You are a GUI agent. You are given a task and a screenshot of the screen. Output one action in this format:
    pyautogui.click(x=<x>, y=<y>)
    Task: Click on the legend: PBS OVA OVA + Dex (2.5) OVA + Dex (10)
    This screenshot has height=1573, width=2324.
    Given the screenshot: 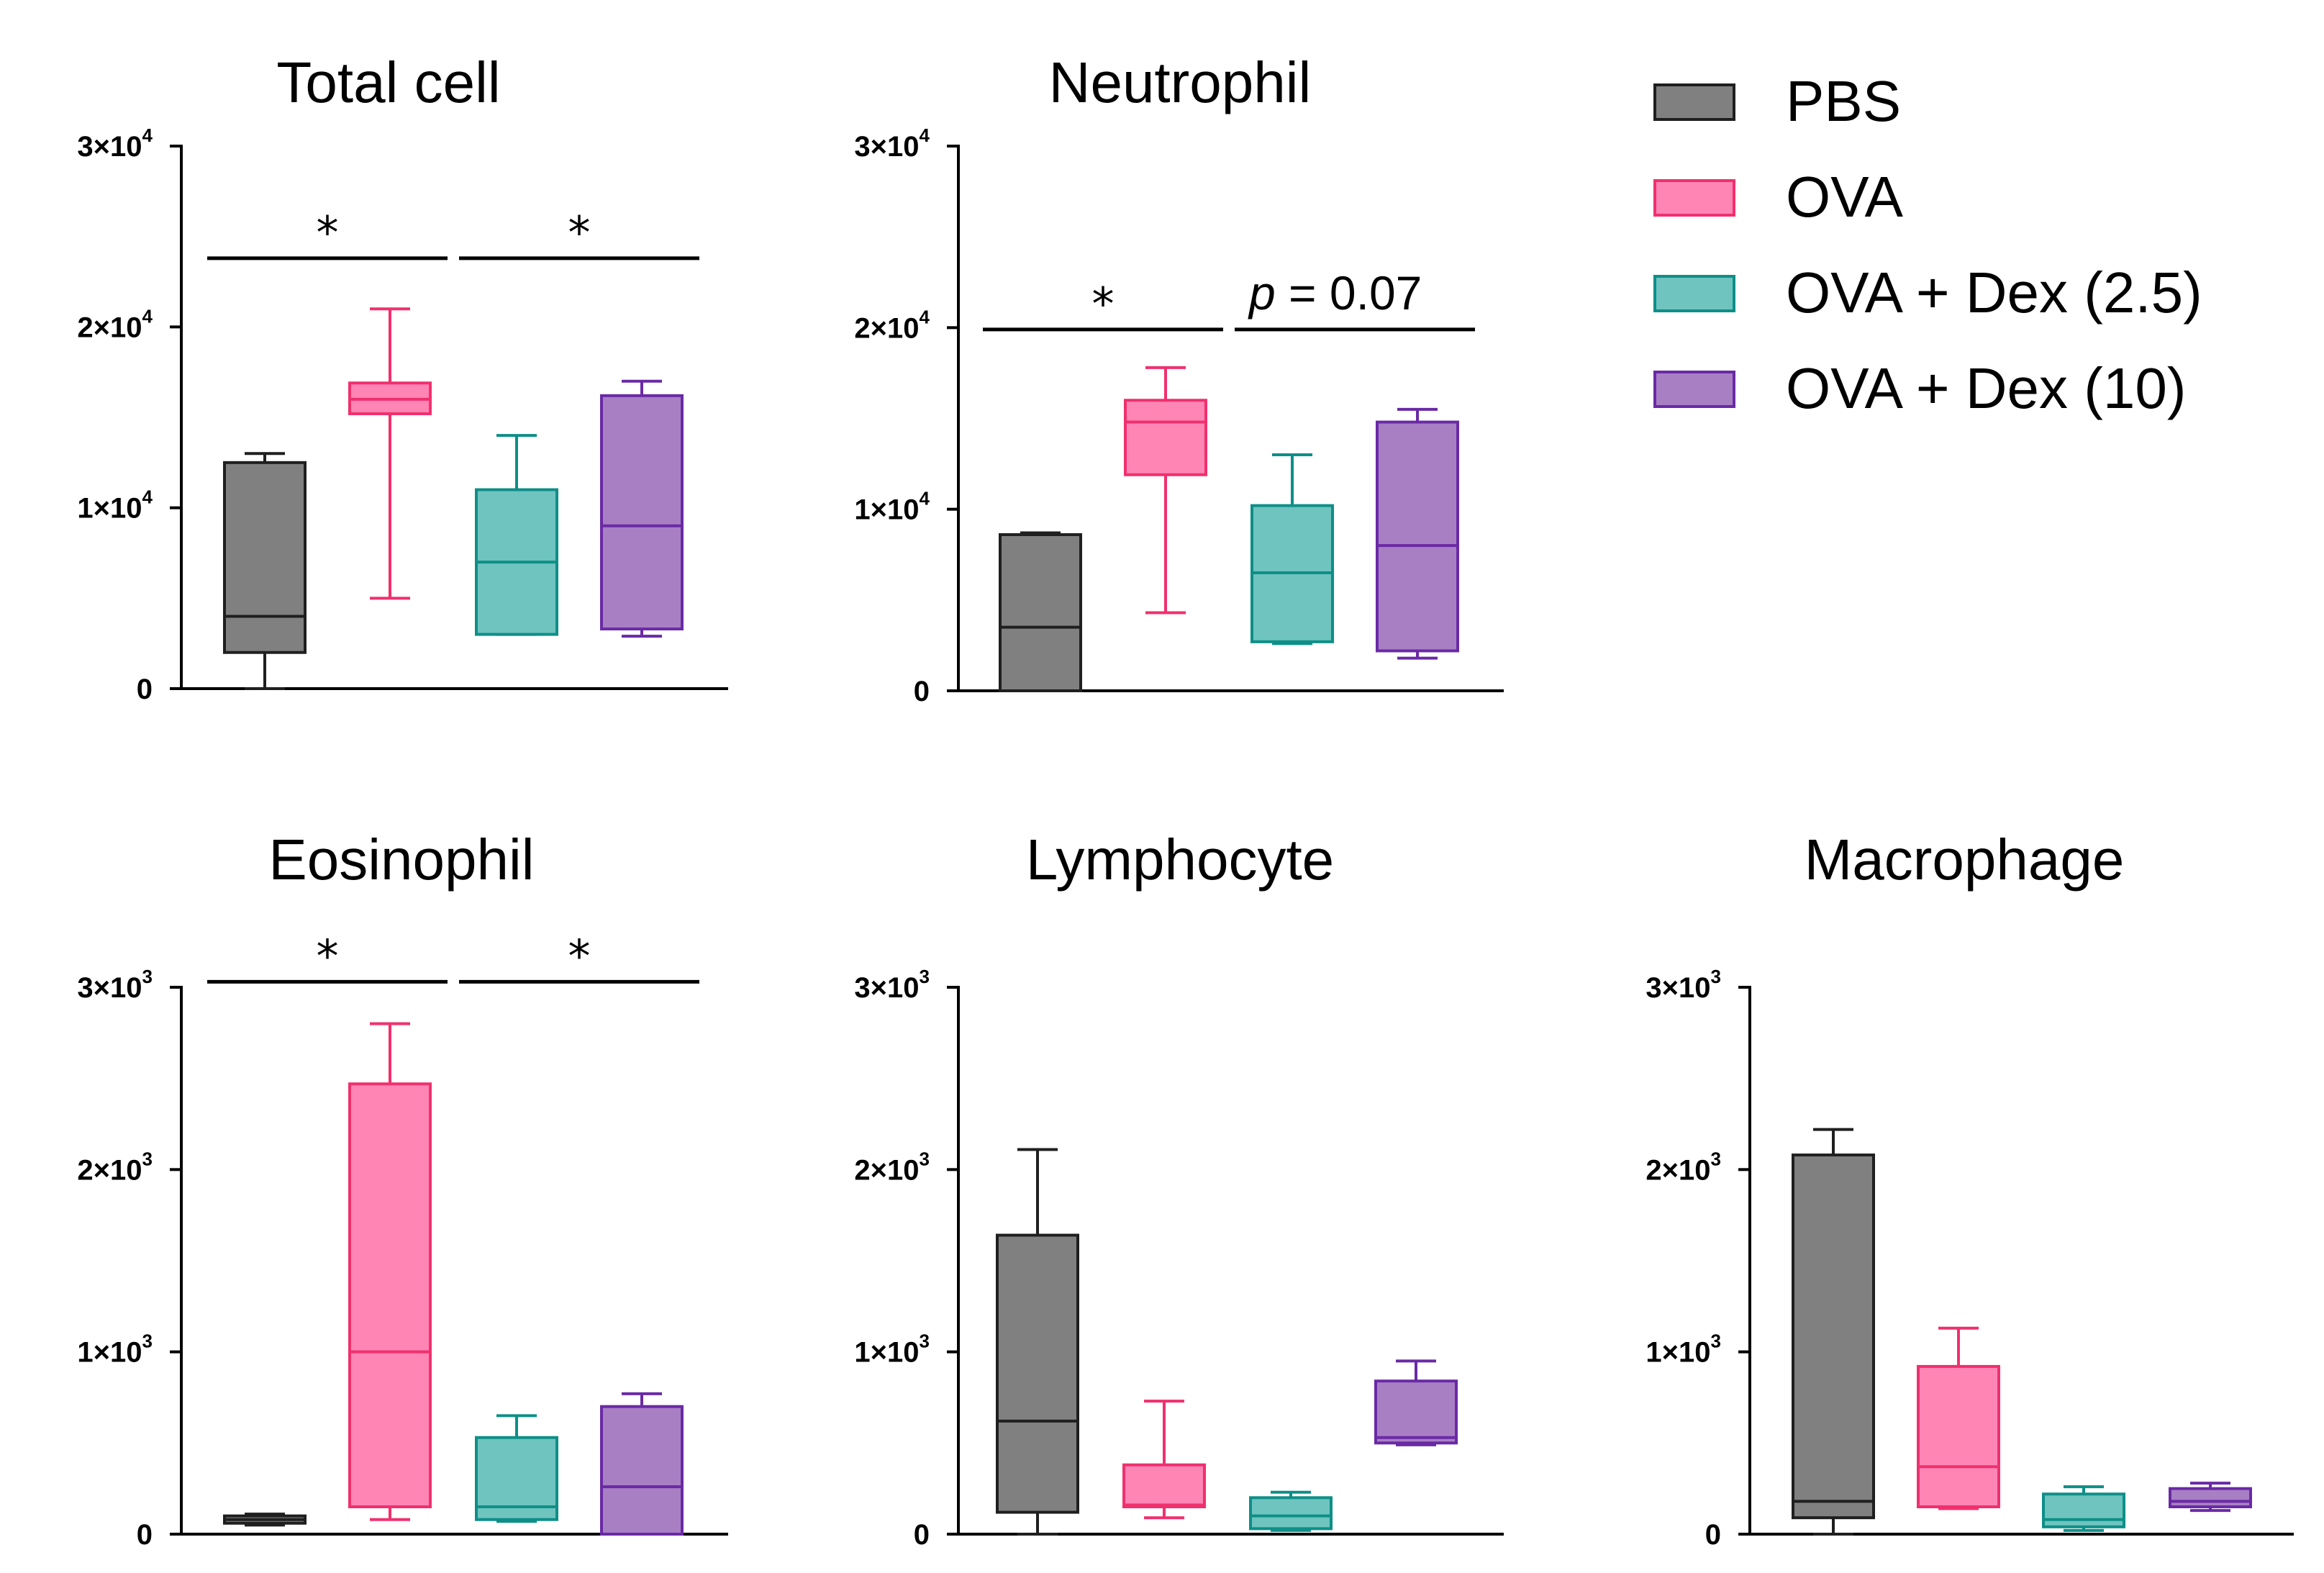 What is the action you would take?
    pyautogui.click(x=1927, y=244)
    